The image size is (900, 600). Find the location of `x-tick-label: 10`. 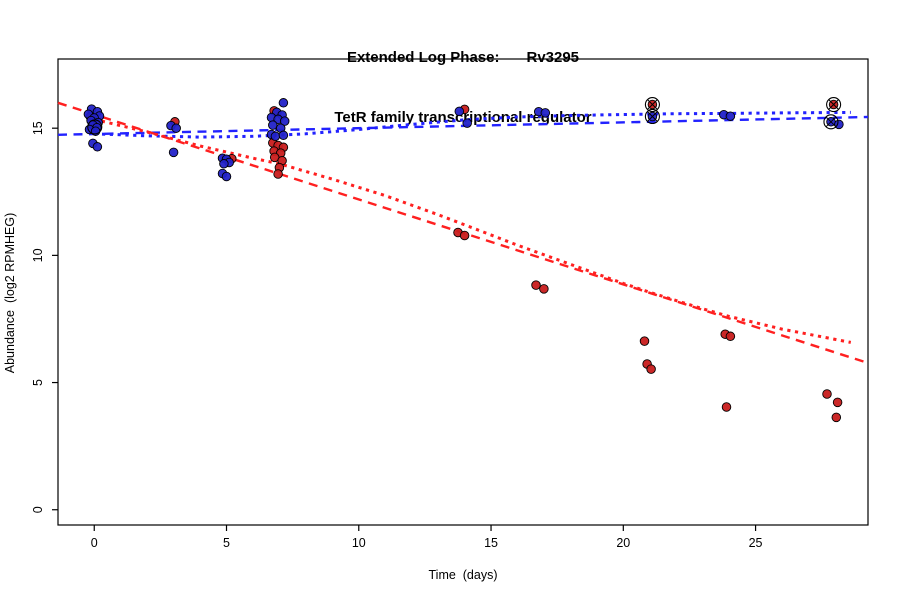

x-tick-label: 10 is located at coordinates (359, 543).